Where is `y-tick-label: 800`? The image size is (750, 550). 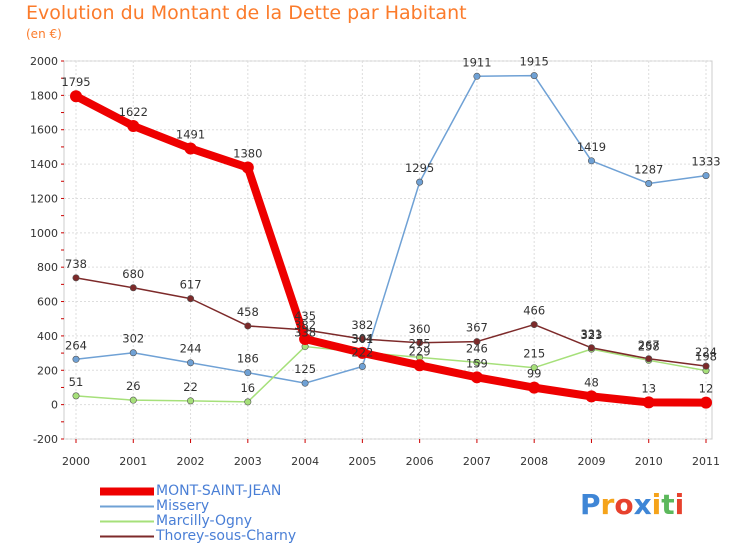 y-tick-label: 800 is located at coordinates (47, 267).